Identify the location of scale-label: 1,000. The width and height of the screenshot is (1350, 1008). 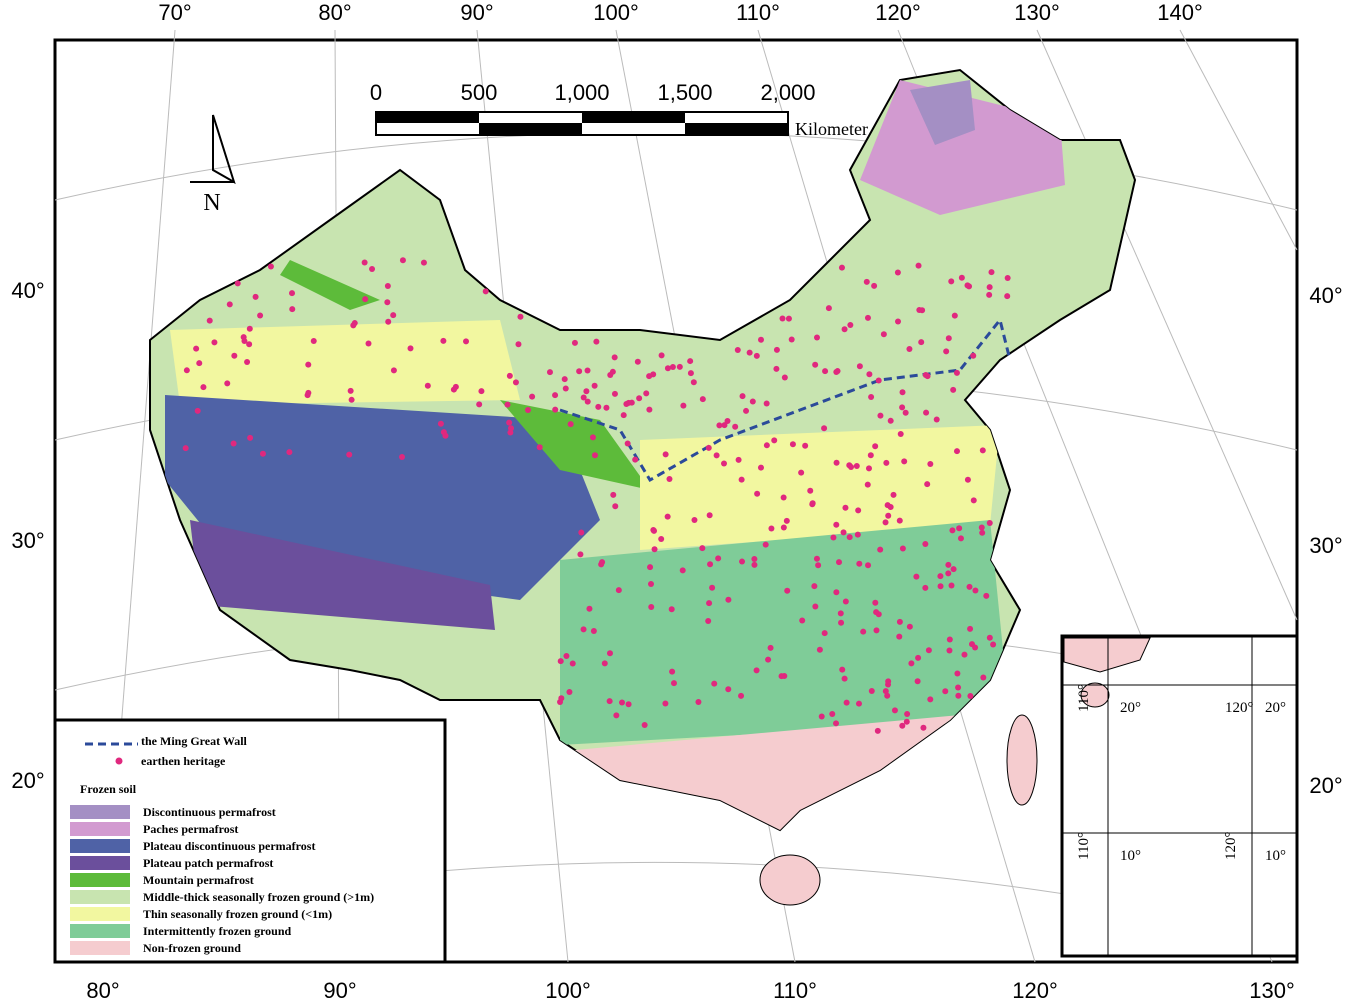
(581, 92).